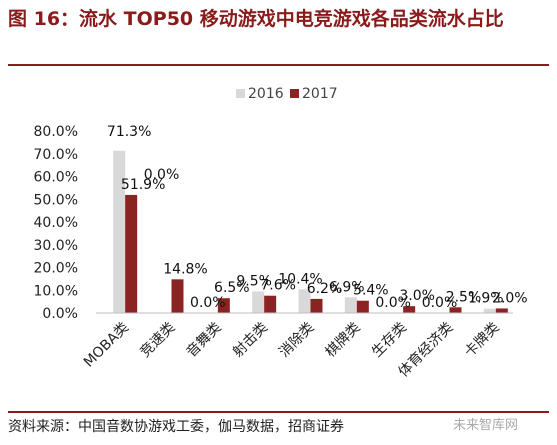  Describe the element at coordinates (56, 246) in the screenshot. I see `y-tick-label: 30.0%` at that location.